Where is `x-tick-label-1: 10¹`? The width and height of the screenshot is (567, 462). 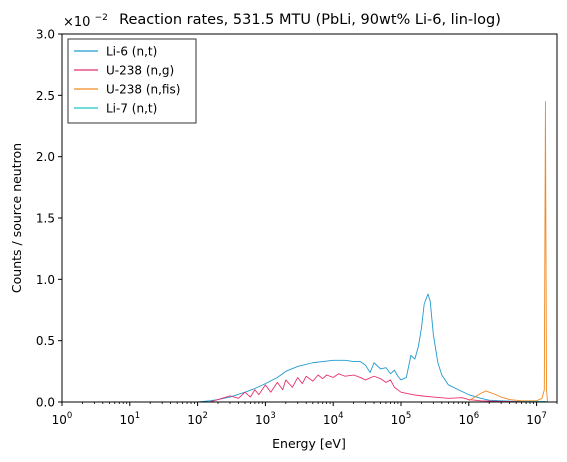
x-tick-label-1: 10¹ is located at coordinates (129, 419).